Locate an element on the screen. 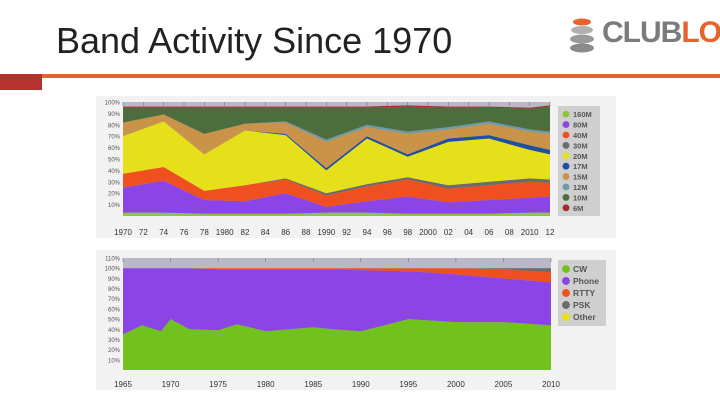 The height and width of the screenshot is (405, 720). clublog-logo-text: CLUBLOG is located at coordinates (661, 33).